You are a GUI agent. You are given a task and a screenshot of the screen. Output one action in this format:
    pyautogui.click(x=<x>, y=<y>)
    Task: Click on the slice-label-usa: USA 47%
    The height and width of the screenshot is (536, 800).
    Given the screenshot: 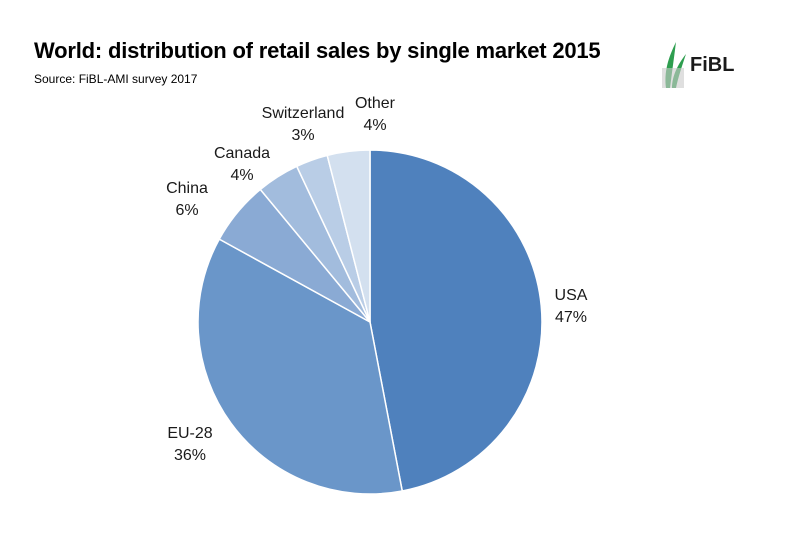 What is the action you would take?
    pyautogui.click(x=571, y=306)
    